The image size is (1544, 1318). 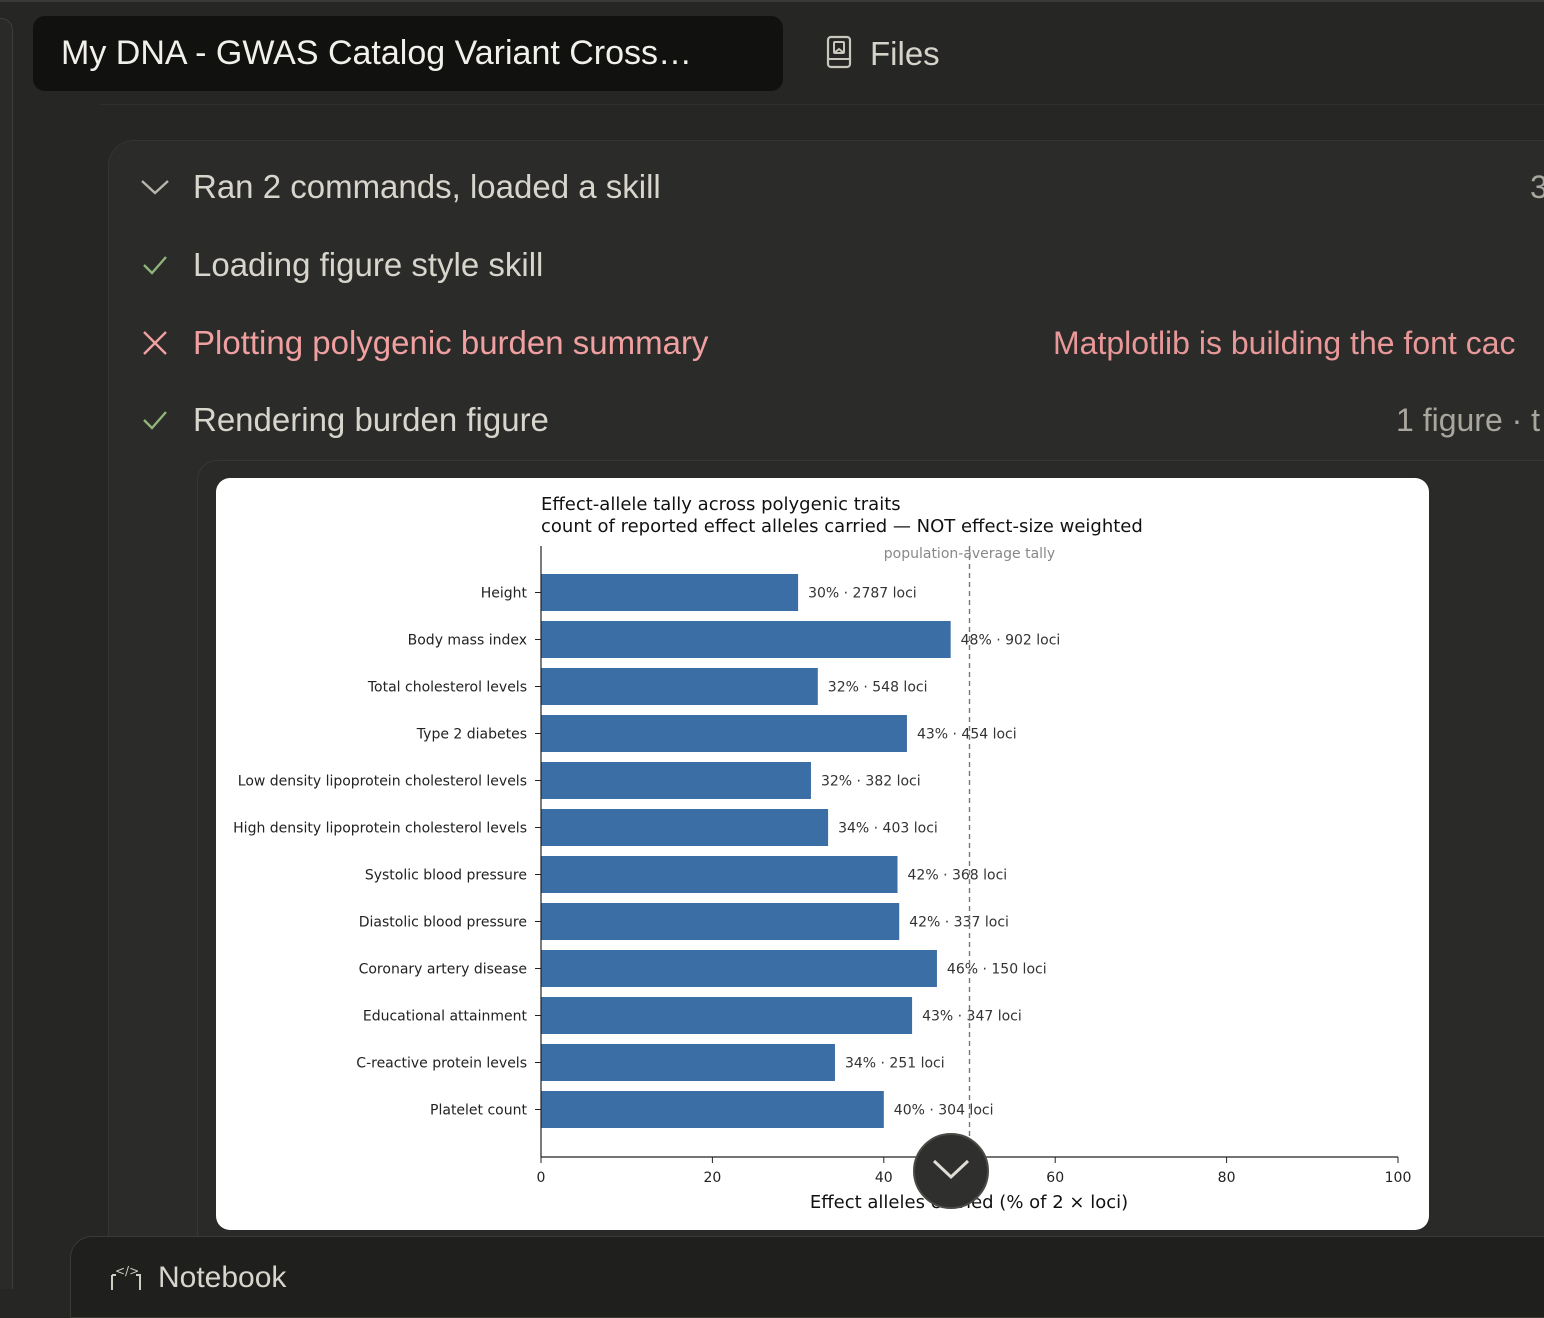 What do you see at coordinates (772, 1) in the screenshot?
I see `window-top-border` at bounding box center [772, 1].